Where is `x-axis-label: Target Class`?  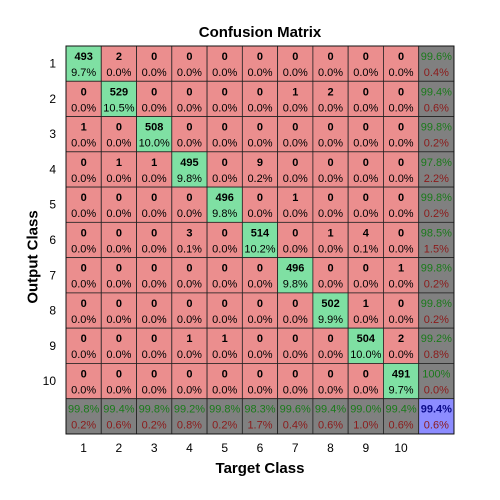
x-axis-label: Target Class is located at coordinates (260, 468).